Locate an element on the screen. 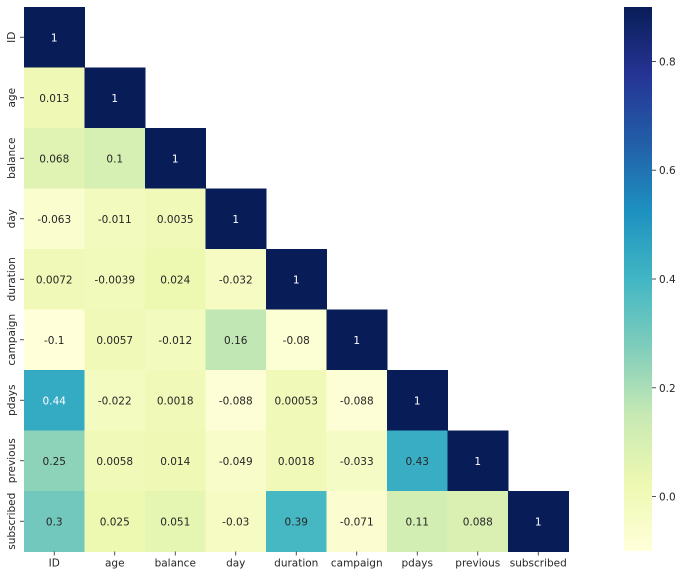  cell-subscribed-campaign is located at coordinates (357, 521).